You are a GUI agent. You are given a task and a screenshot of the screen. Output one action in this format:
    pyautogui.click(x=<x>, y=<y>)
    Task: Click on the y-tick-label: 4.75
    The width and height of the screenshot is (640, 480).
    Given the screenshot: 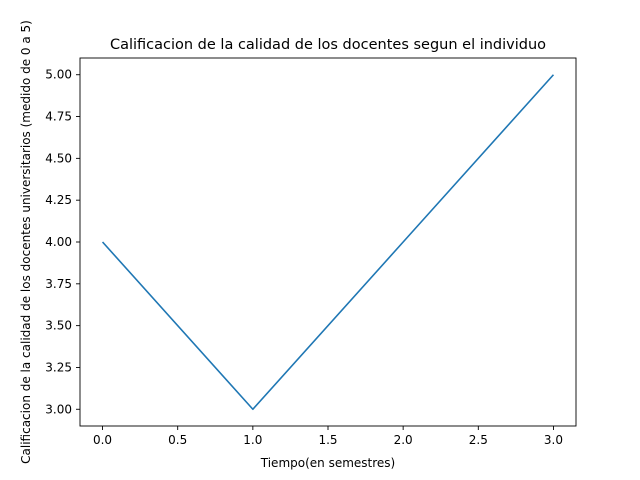 What is the action you would take?
    pyautogui.click(x=58, y=117)
    